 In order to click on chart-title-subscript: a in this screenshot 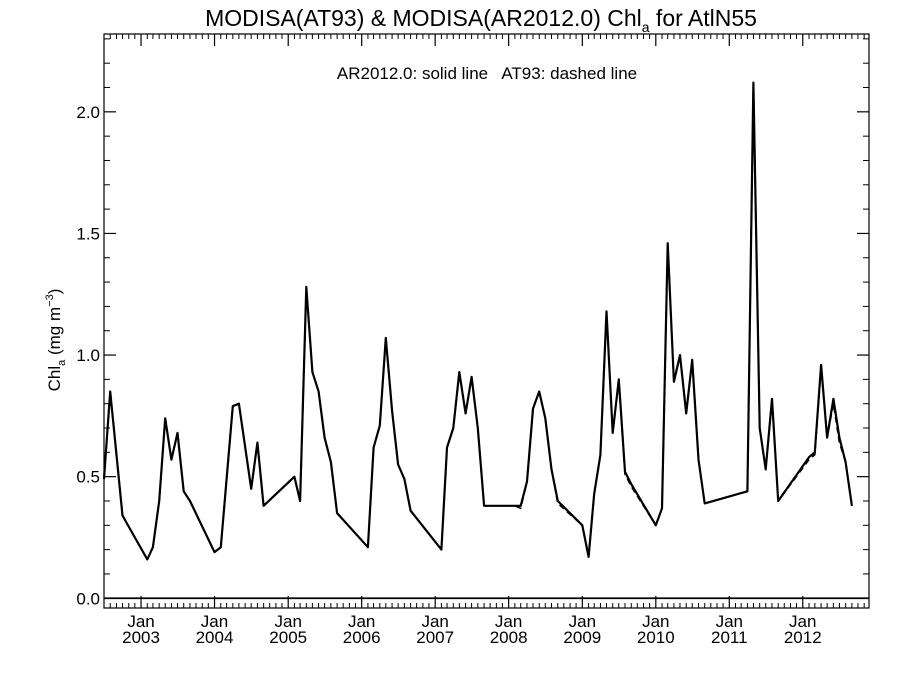, I will do `click(646, 27)`.